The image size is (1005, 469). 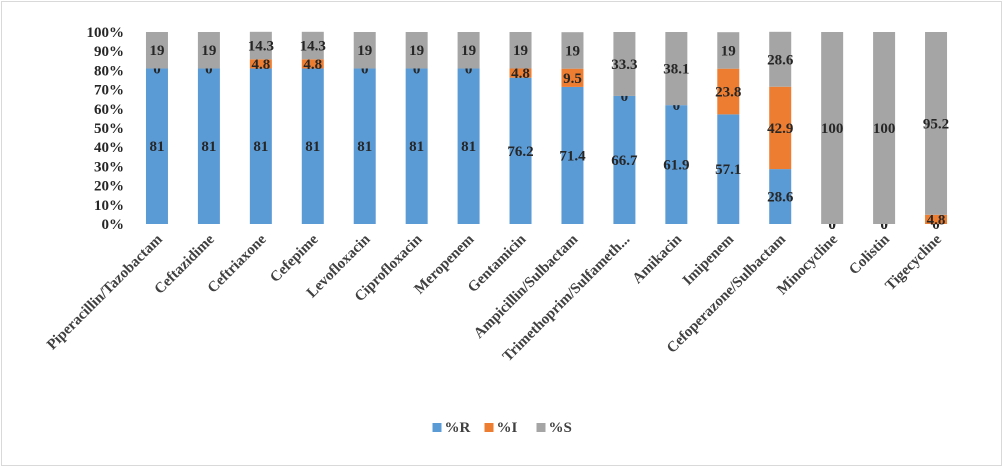 I want to click on data-label: 42.9, so click(x=780, y=129).